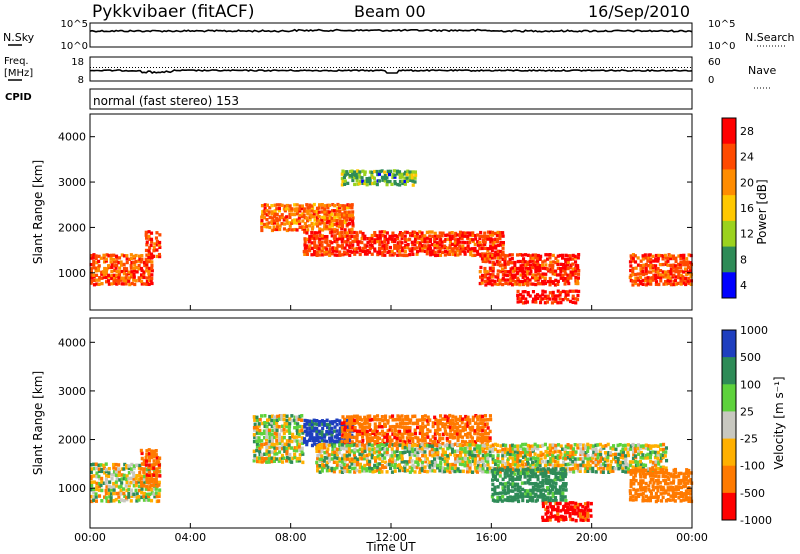 Image resolution: width=800 pixels, height=554 pixels. I want to click on x-tick-label: 08:00, so click(291, 537).